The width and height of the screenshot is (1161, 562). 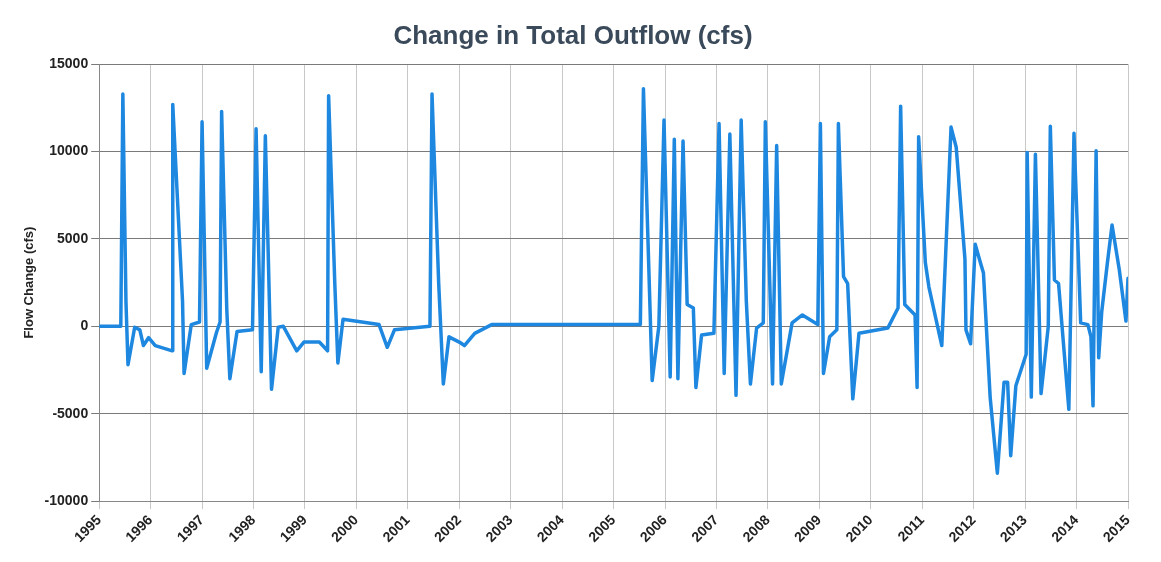 What do you see at coordinates (84, 325) in the screenshot?
I see `y-tick-label: 0` at bounding box center [84, 325].